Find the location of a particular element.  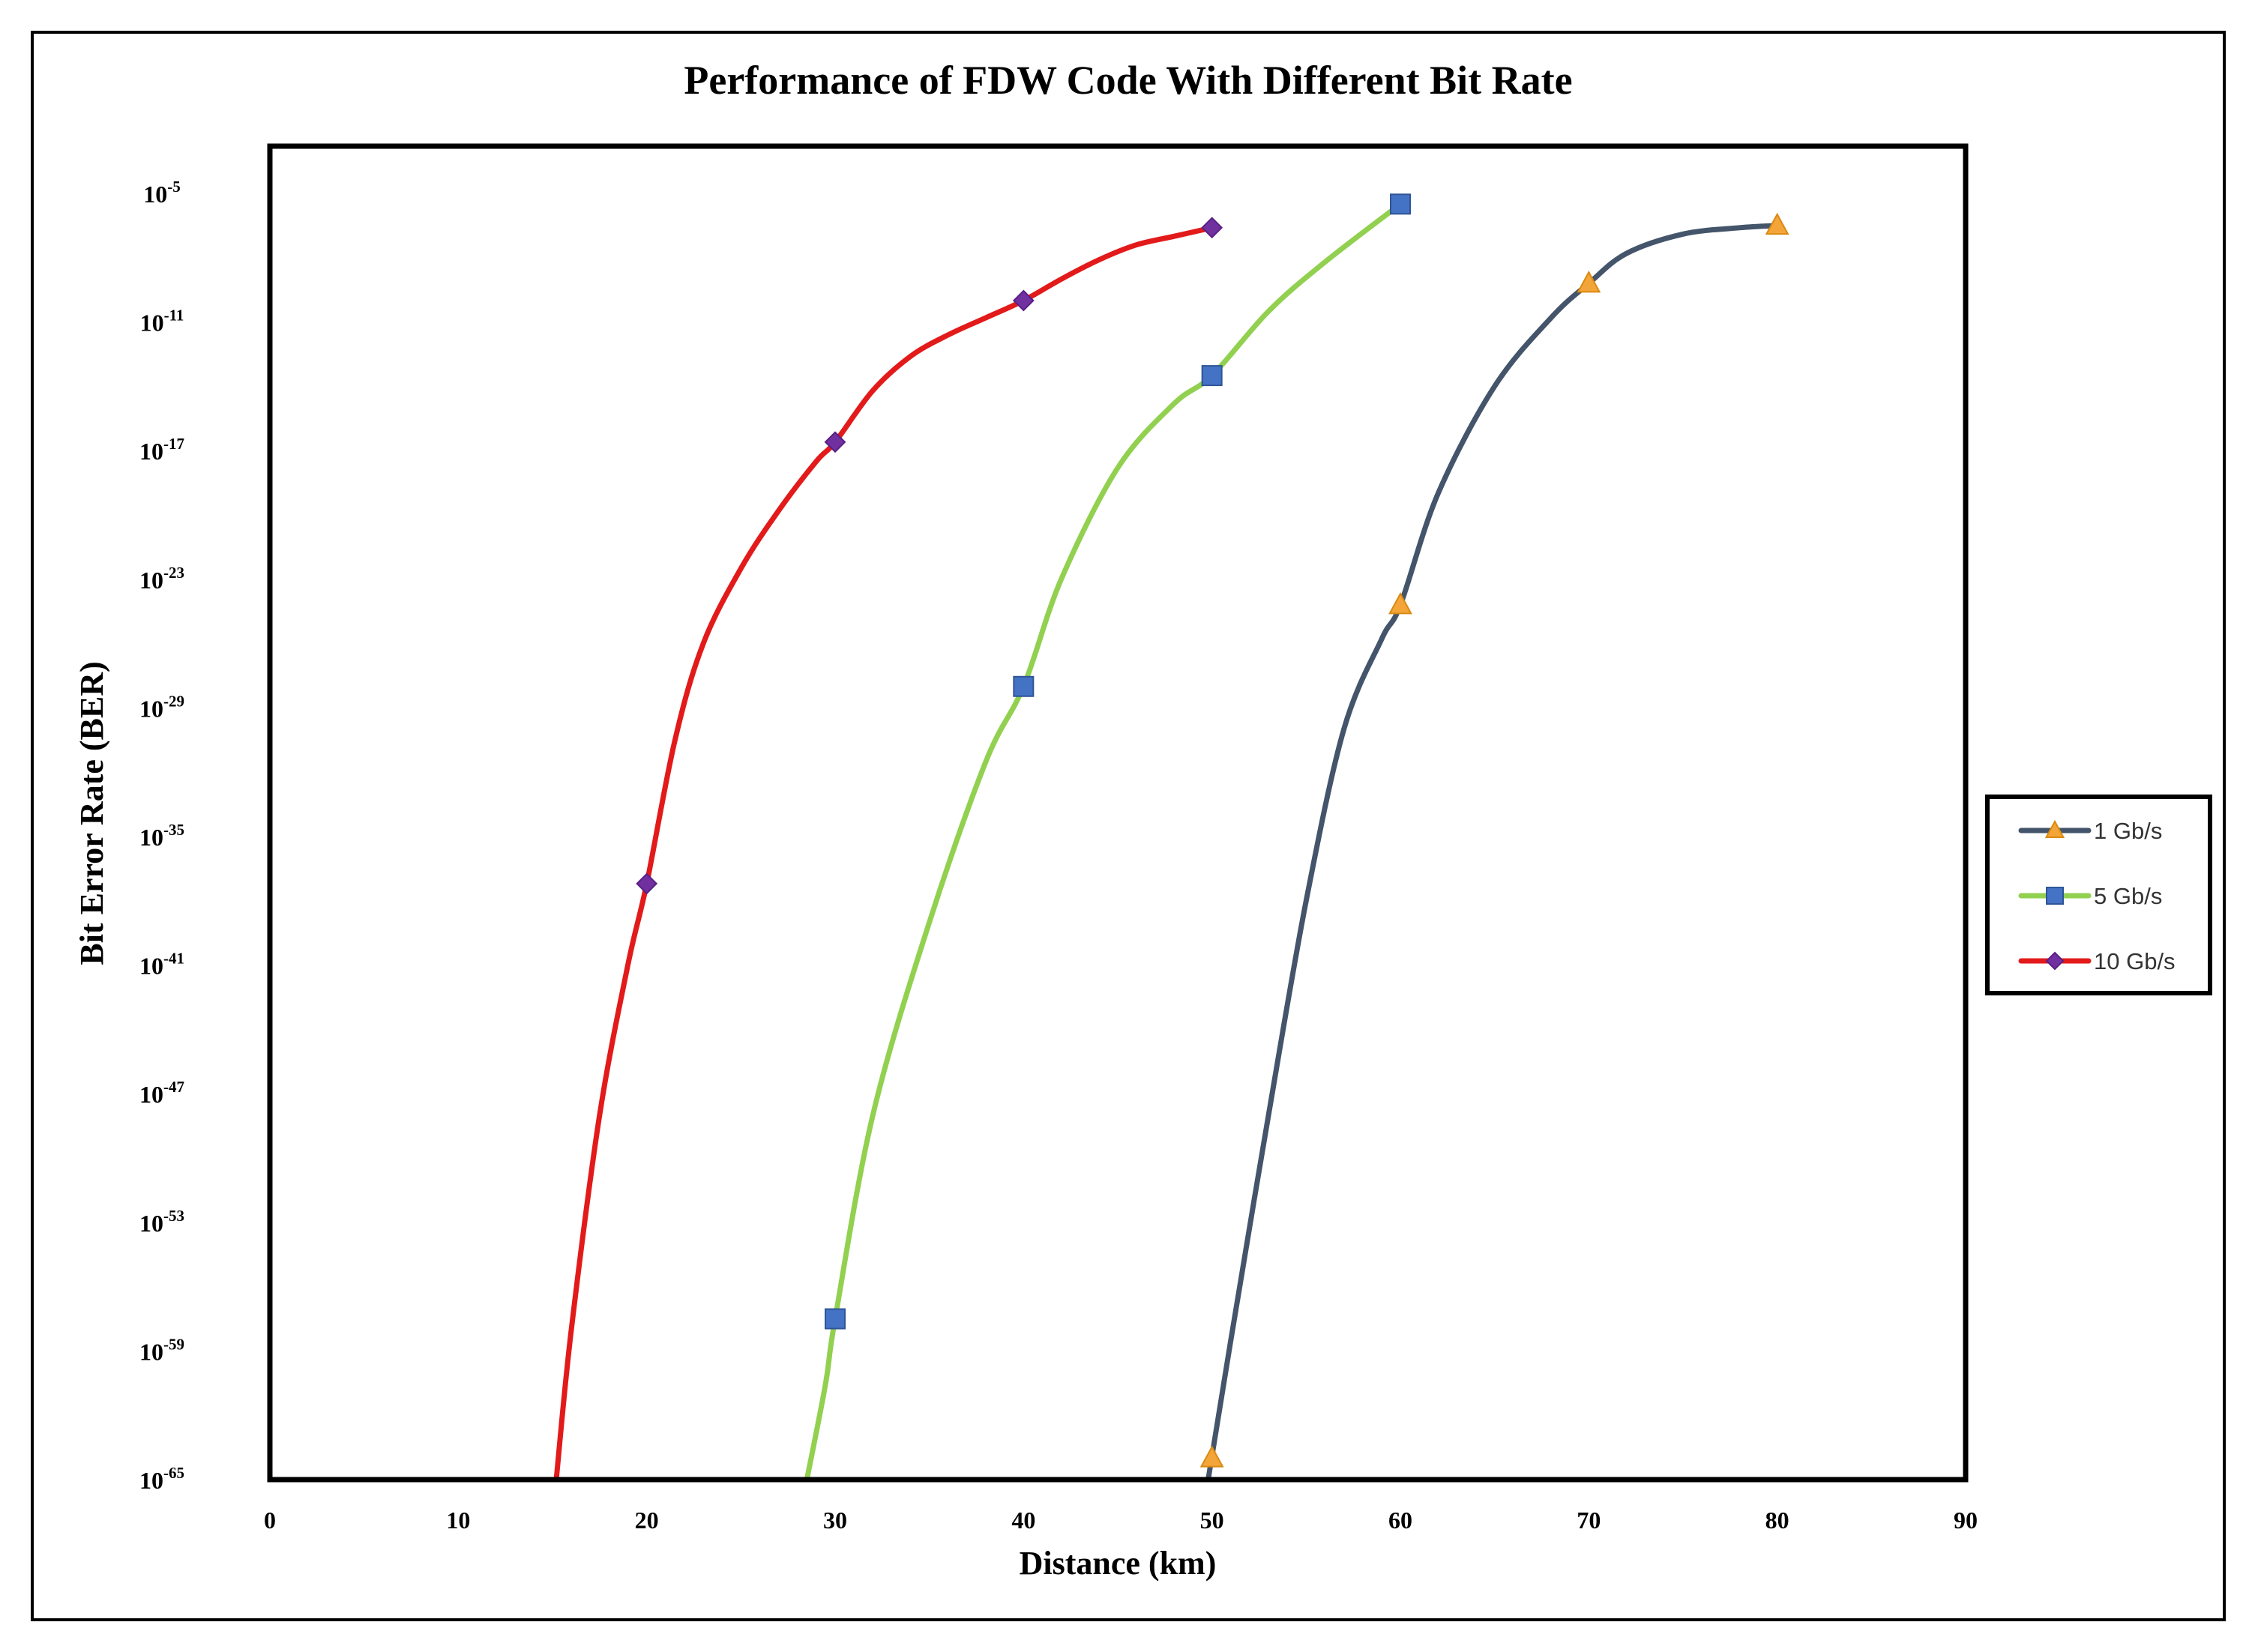

x-tick-label: 70 is located at coordinates (1589, 1520).